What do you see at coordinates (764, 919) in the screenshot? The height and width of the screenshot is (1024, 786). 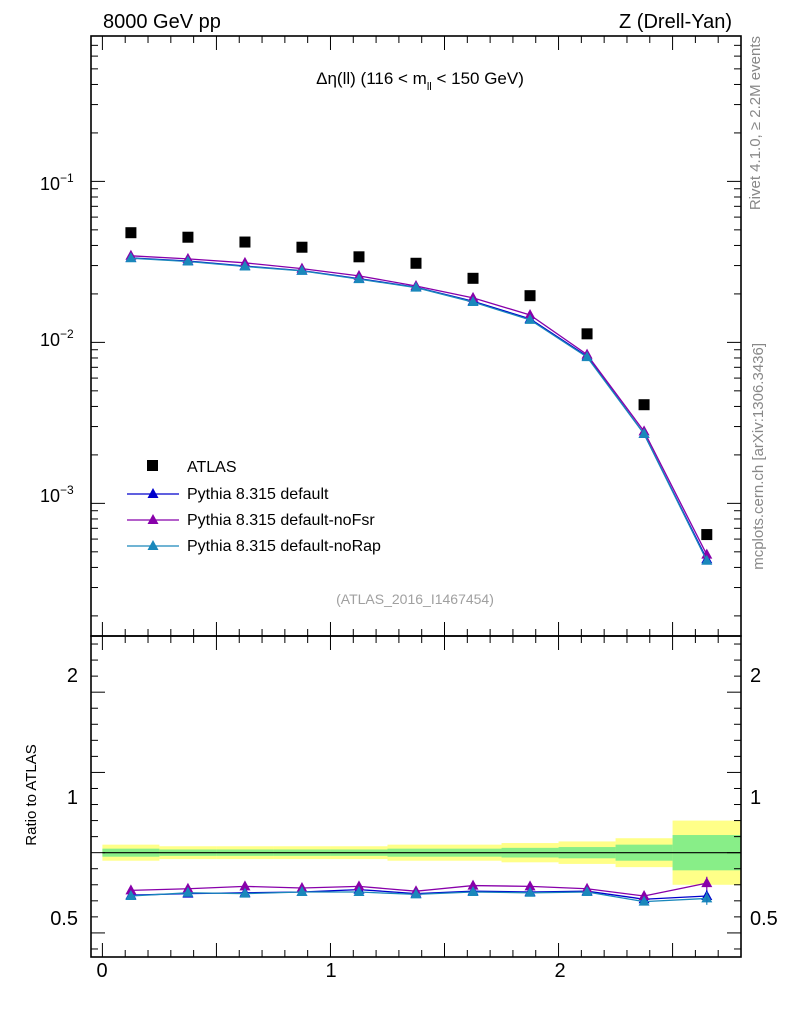 I see `ratio-ytick-label-right: 0.5` at bounding box center [764, 919].